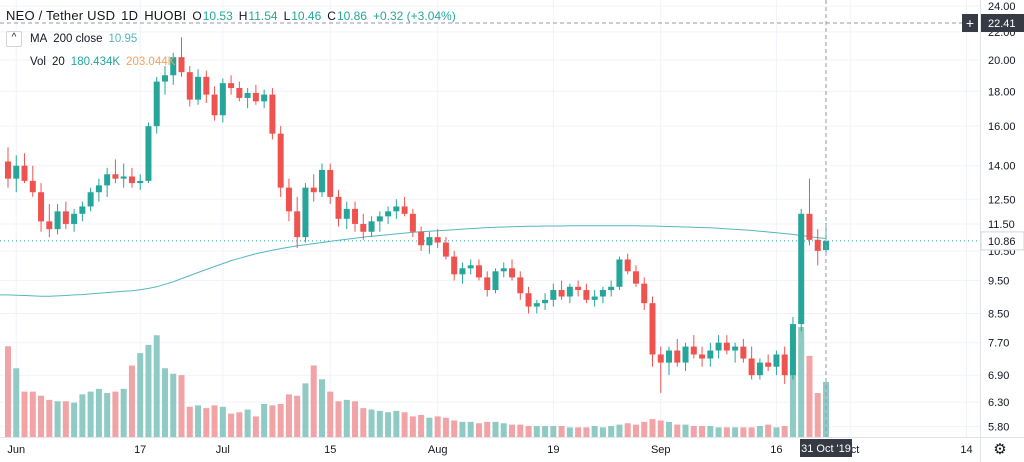 The width and height of the screenshot is (1024, 462). I want to click on ma-indicator-name: MA, so click(39, 39).